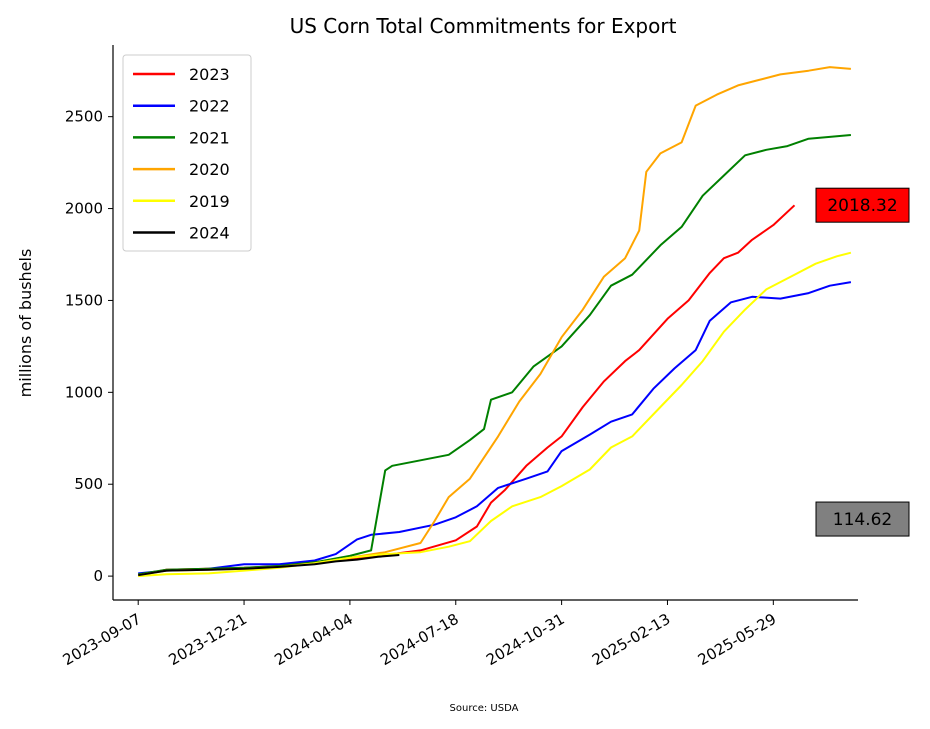 This screenshot has height=729, width=930. I want to click on y-tick-label: 2000, so click(84, 209).